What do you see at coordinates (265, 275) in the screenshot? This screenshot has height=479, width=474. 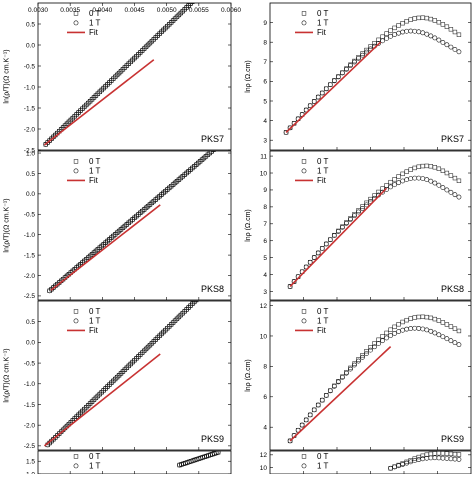 I see `y-tick-label: 4` at bounding box center [265, 275].